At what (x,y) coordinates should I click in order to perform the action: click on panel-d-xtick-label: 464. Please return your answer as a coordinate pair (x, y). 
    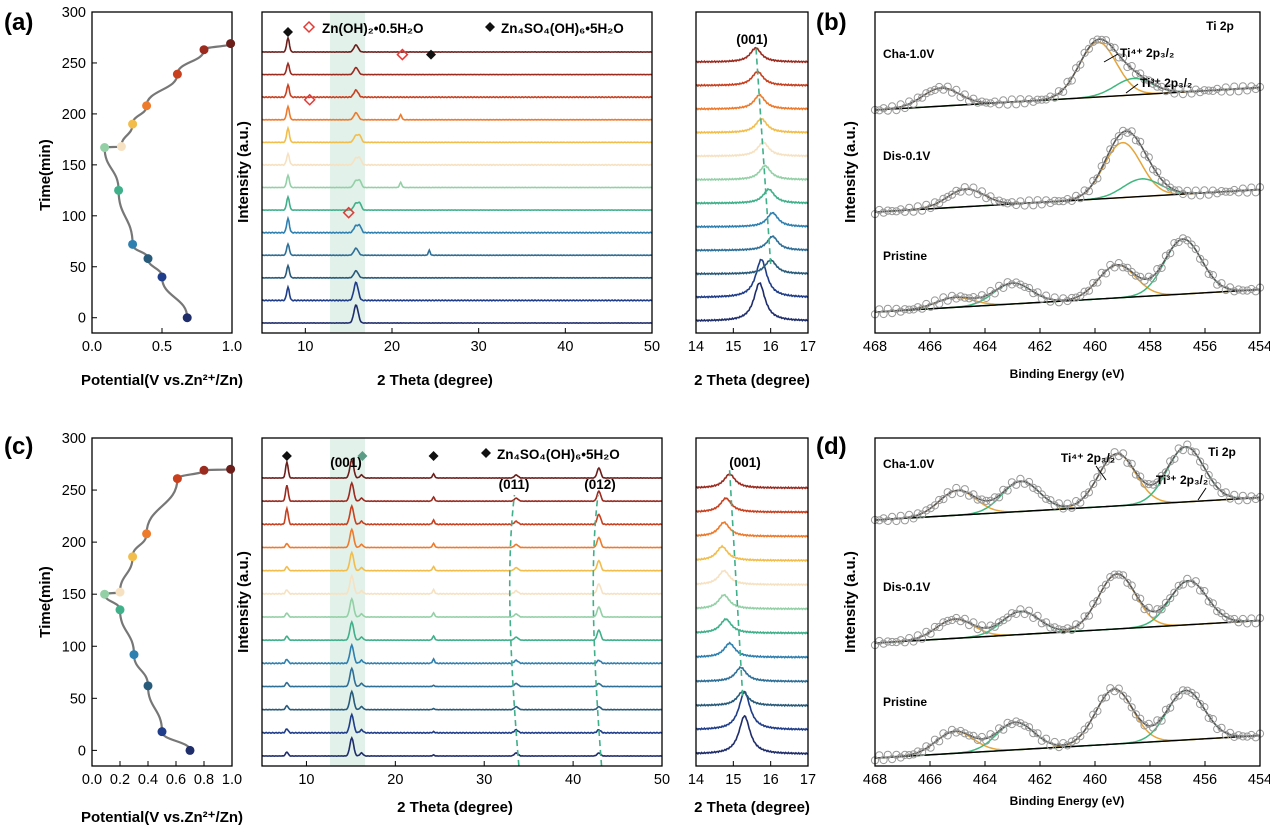
    Looking at the image, I should click on (985, 780).